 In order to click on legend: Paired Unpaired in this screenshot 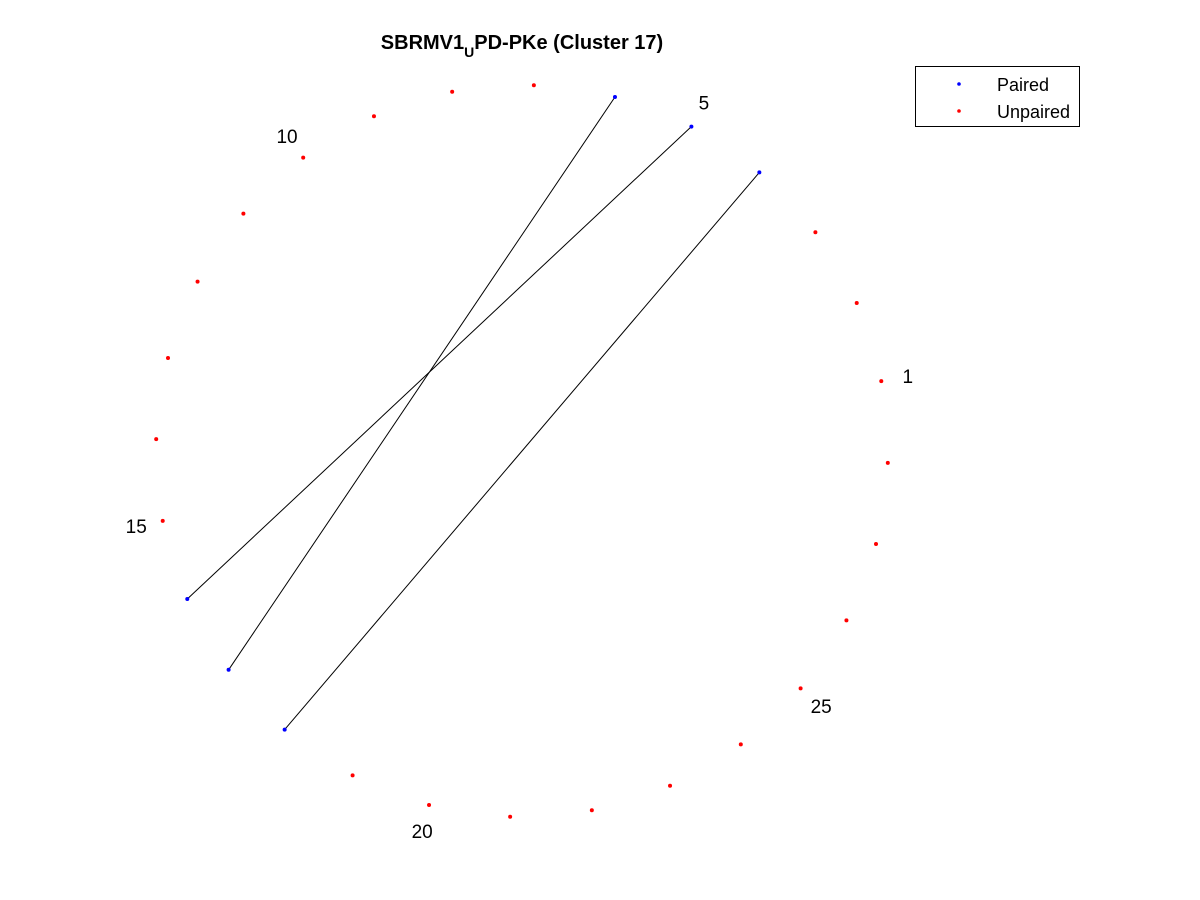, I will do `click(997, 96)`.